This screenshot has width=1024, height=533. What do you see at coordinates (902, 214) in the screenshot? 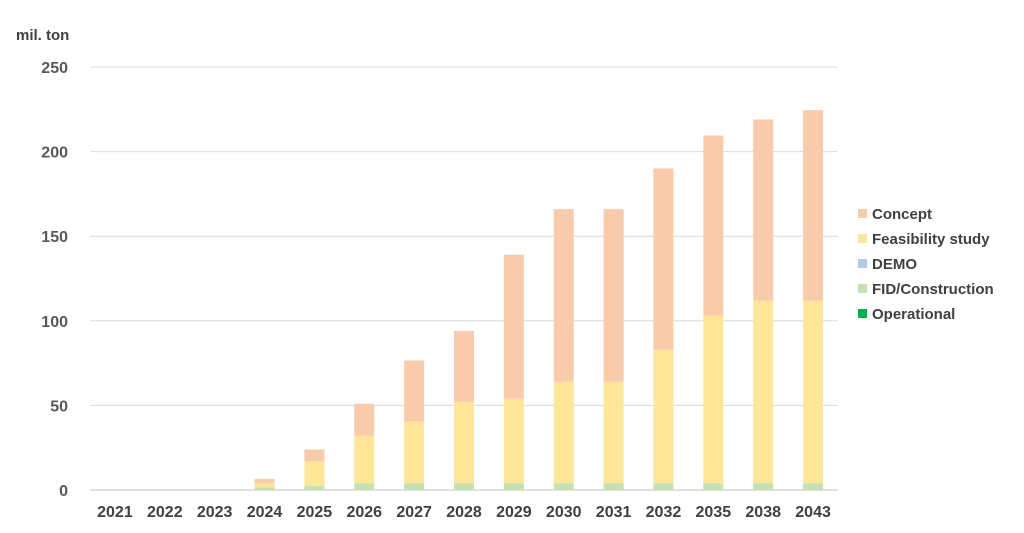
I see `legend-label: Concept` at bounding box center [902, 214].